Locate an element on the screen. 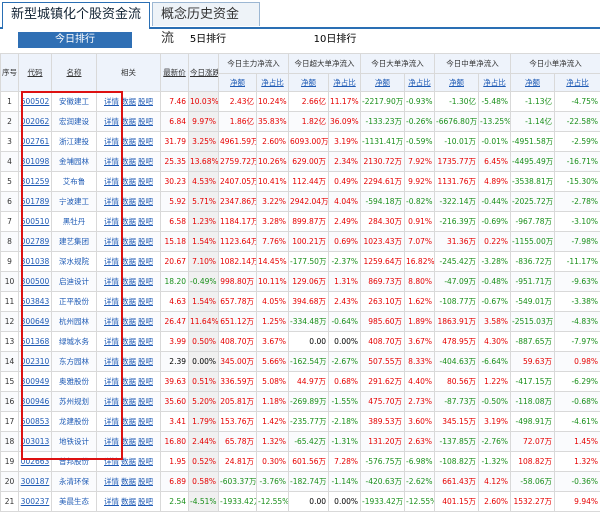 The width and height of the screenshot is (600, 512). stock-name-link: 东方园林 is located at coordinates (74, 362).